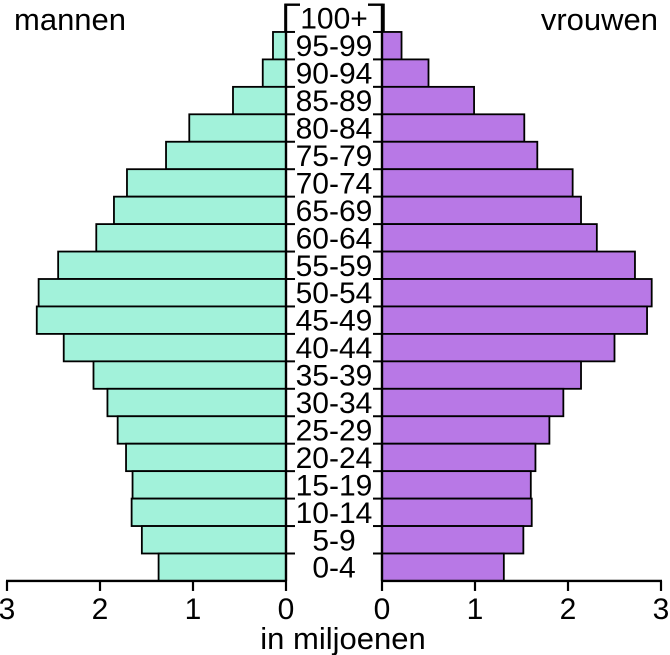 The height and width of the screenshot is (655, 670). What do you see at coordinates (70, 19) in the screenshot?
I see `series-title-mannen: mannen` at bounding box center [70, 19].